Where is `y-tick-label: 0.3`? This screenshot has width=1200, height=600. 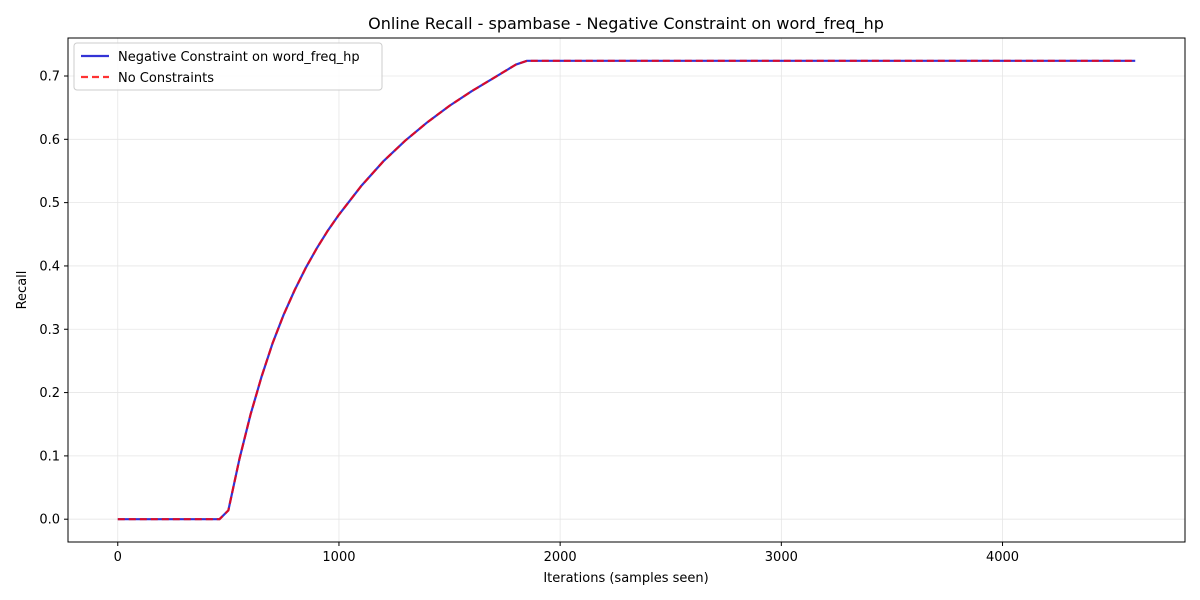 y-tick-label: 0.3 is located at coordinates (49, 330).